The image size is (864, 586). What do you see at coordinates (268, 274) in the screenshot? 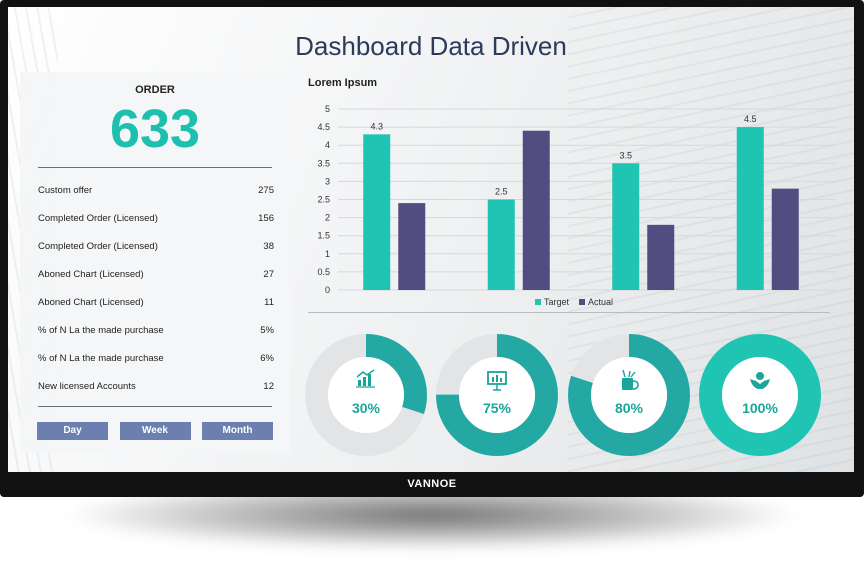
I see `stat-value: 27` at bounding box center [268, 274].